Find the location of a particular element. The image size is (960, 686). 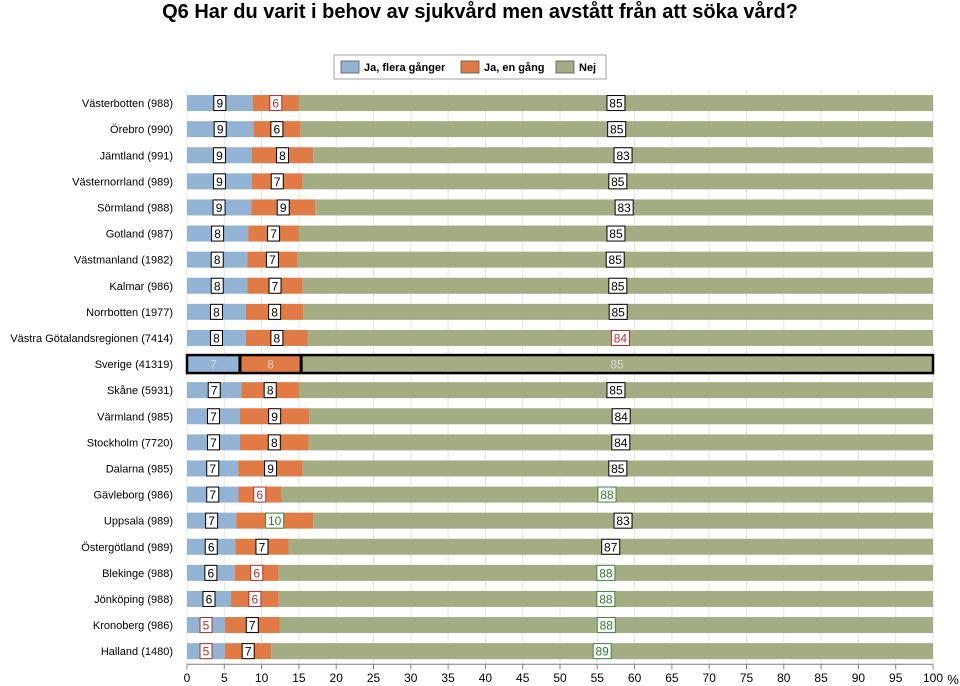

x-tick-label: 35 is located at coordinates (448, 678).